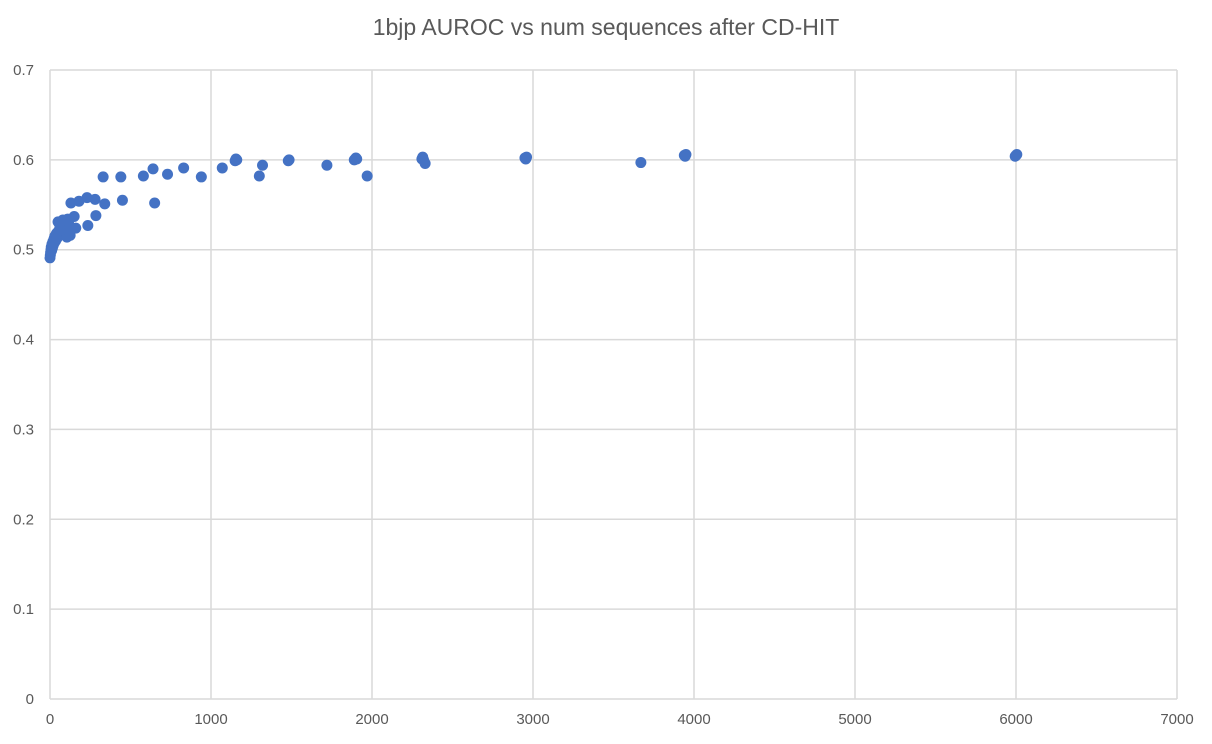 The width and height of the screenshot is (1212, 744). I want to click on y-tick-label: 0.2, so click(23, 519).